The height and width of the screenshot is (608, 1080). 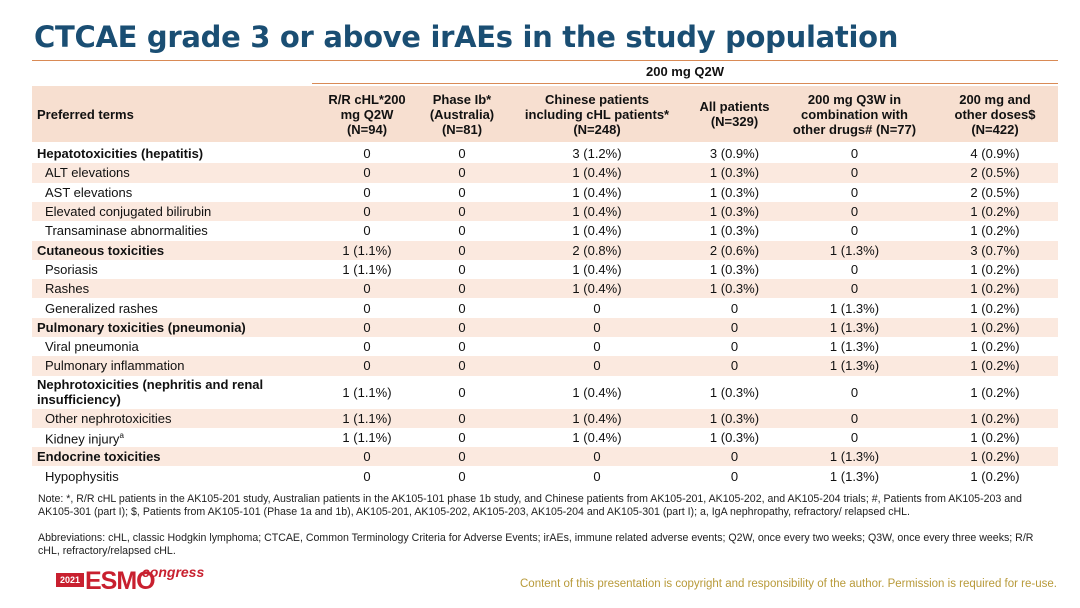 What do you see at coordinates (173, 250) in the screenshot?
I see `term-cell: Cutaneous toxicities` at bounding box center [173, 250].